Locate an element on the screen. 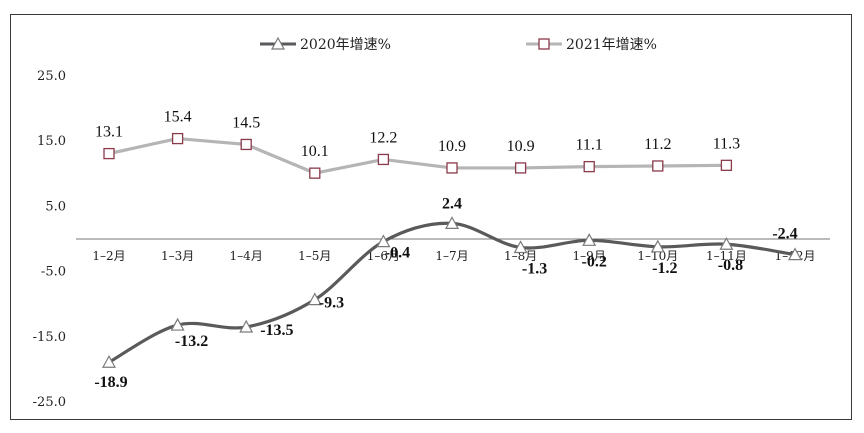 This screenshot has width=864, height=433. x-tick-label: 1–4月 is located at coordinates (246, 256).